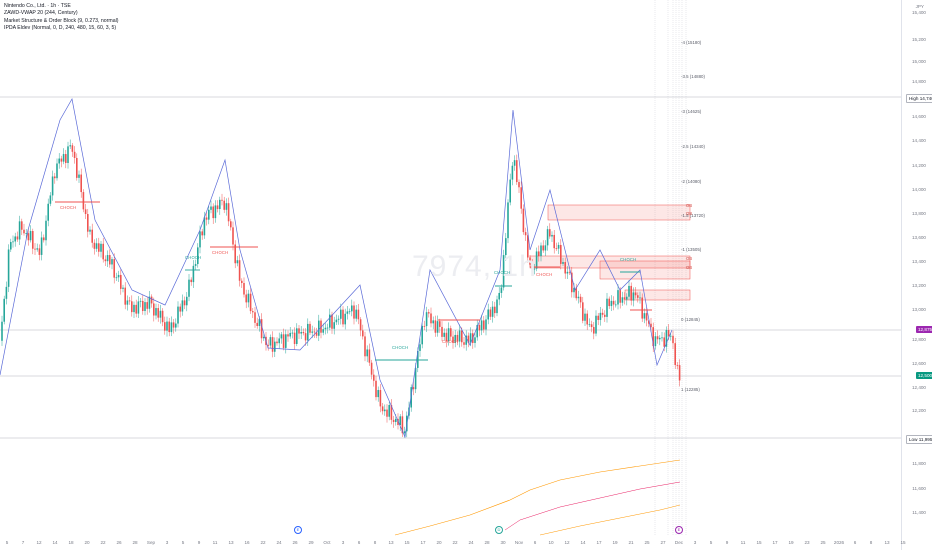 The width and height of the screenshot is (932, 550). Describe the element at coordinates (41, 13) in the screenshot. I see `legend-indicator-vwap: ZAWD-VWAP 20 (244, Century)` at that location.